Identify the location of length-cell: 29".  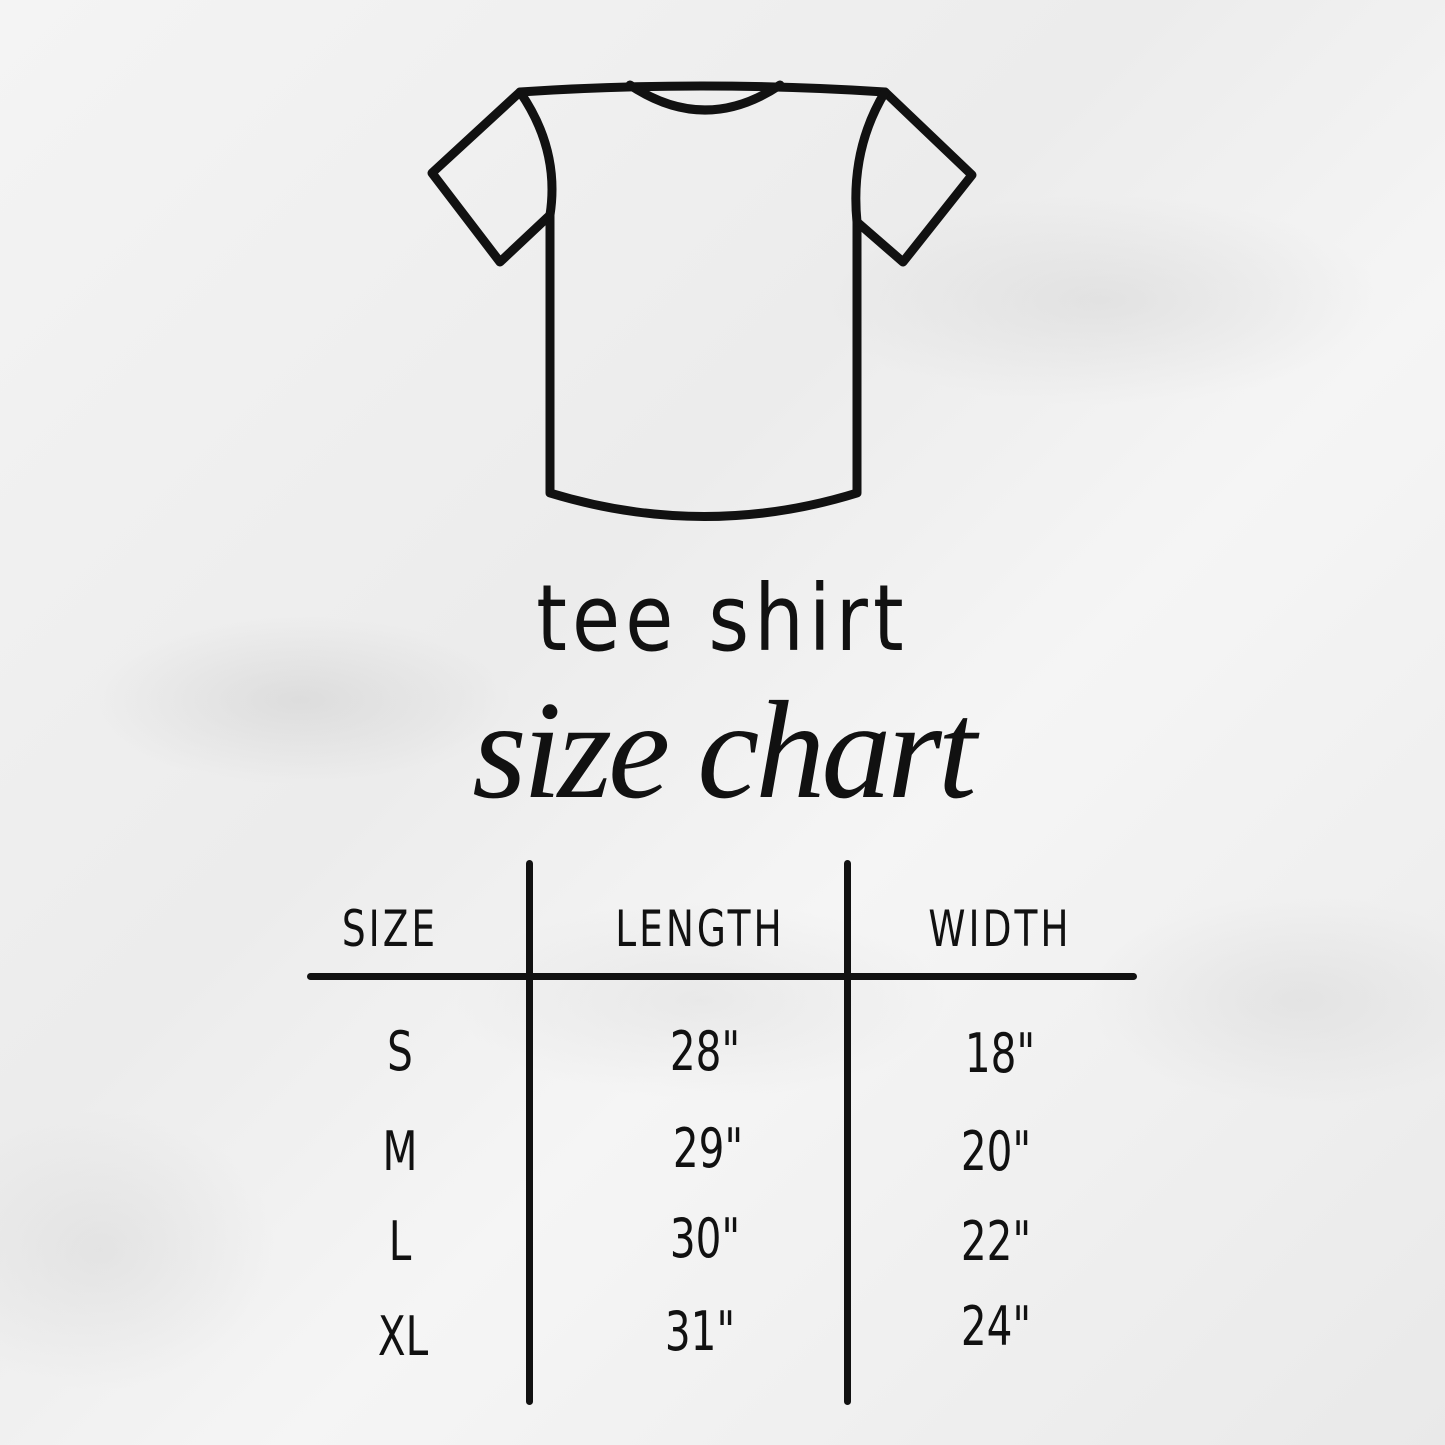
(708, 1148).